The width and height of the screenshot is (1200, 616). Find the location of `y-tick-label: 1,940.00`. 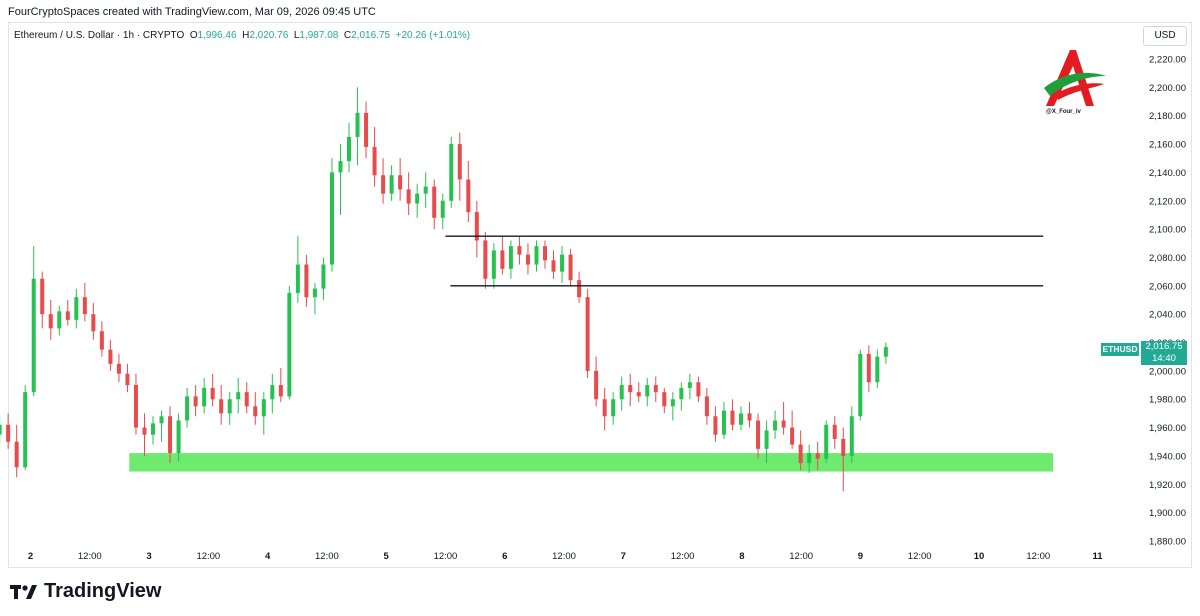

y-tick-label: 1,940.00 is located at coordinates (1167, 456).